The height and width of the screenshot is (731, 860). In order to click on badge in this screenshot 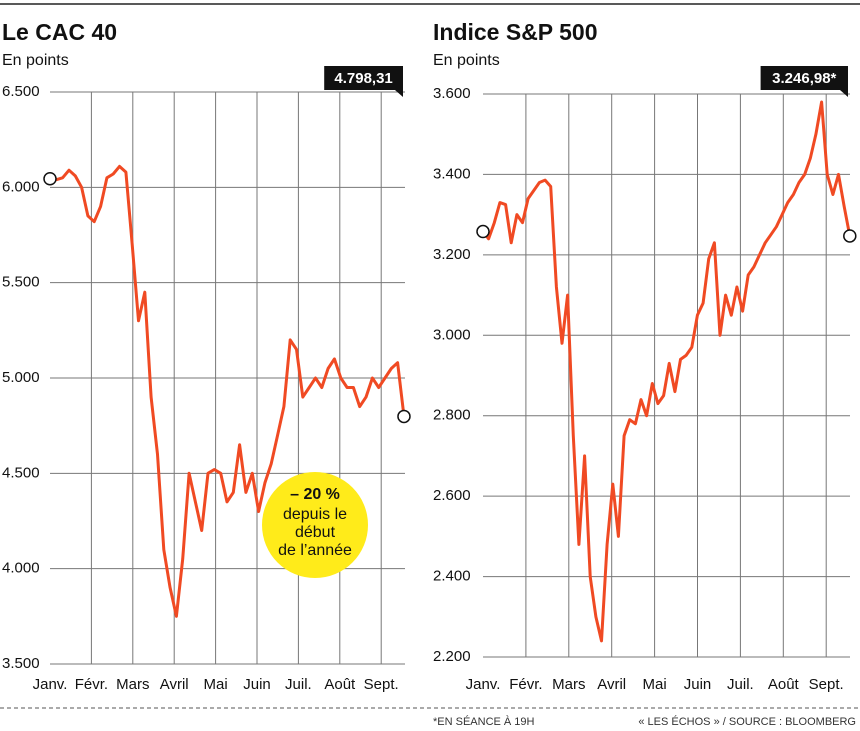, I will do `click(315, 525)`.